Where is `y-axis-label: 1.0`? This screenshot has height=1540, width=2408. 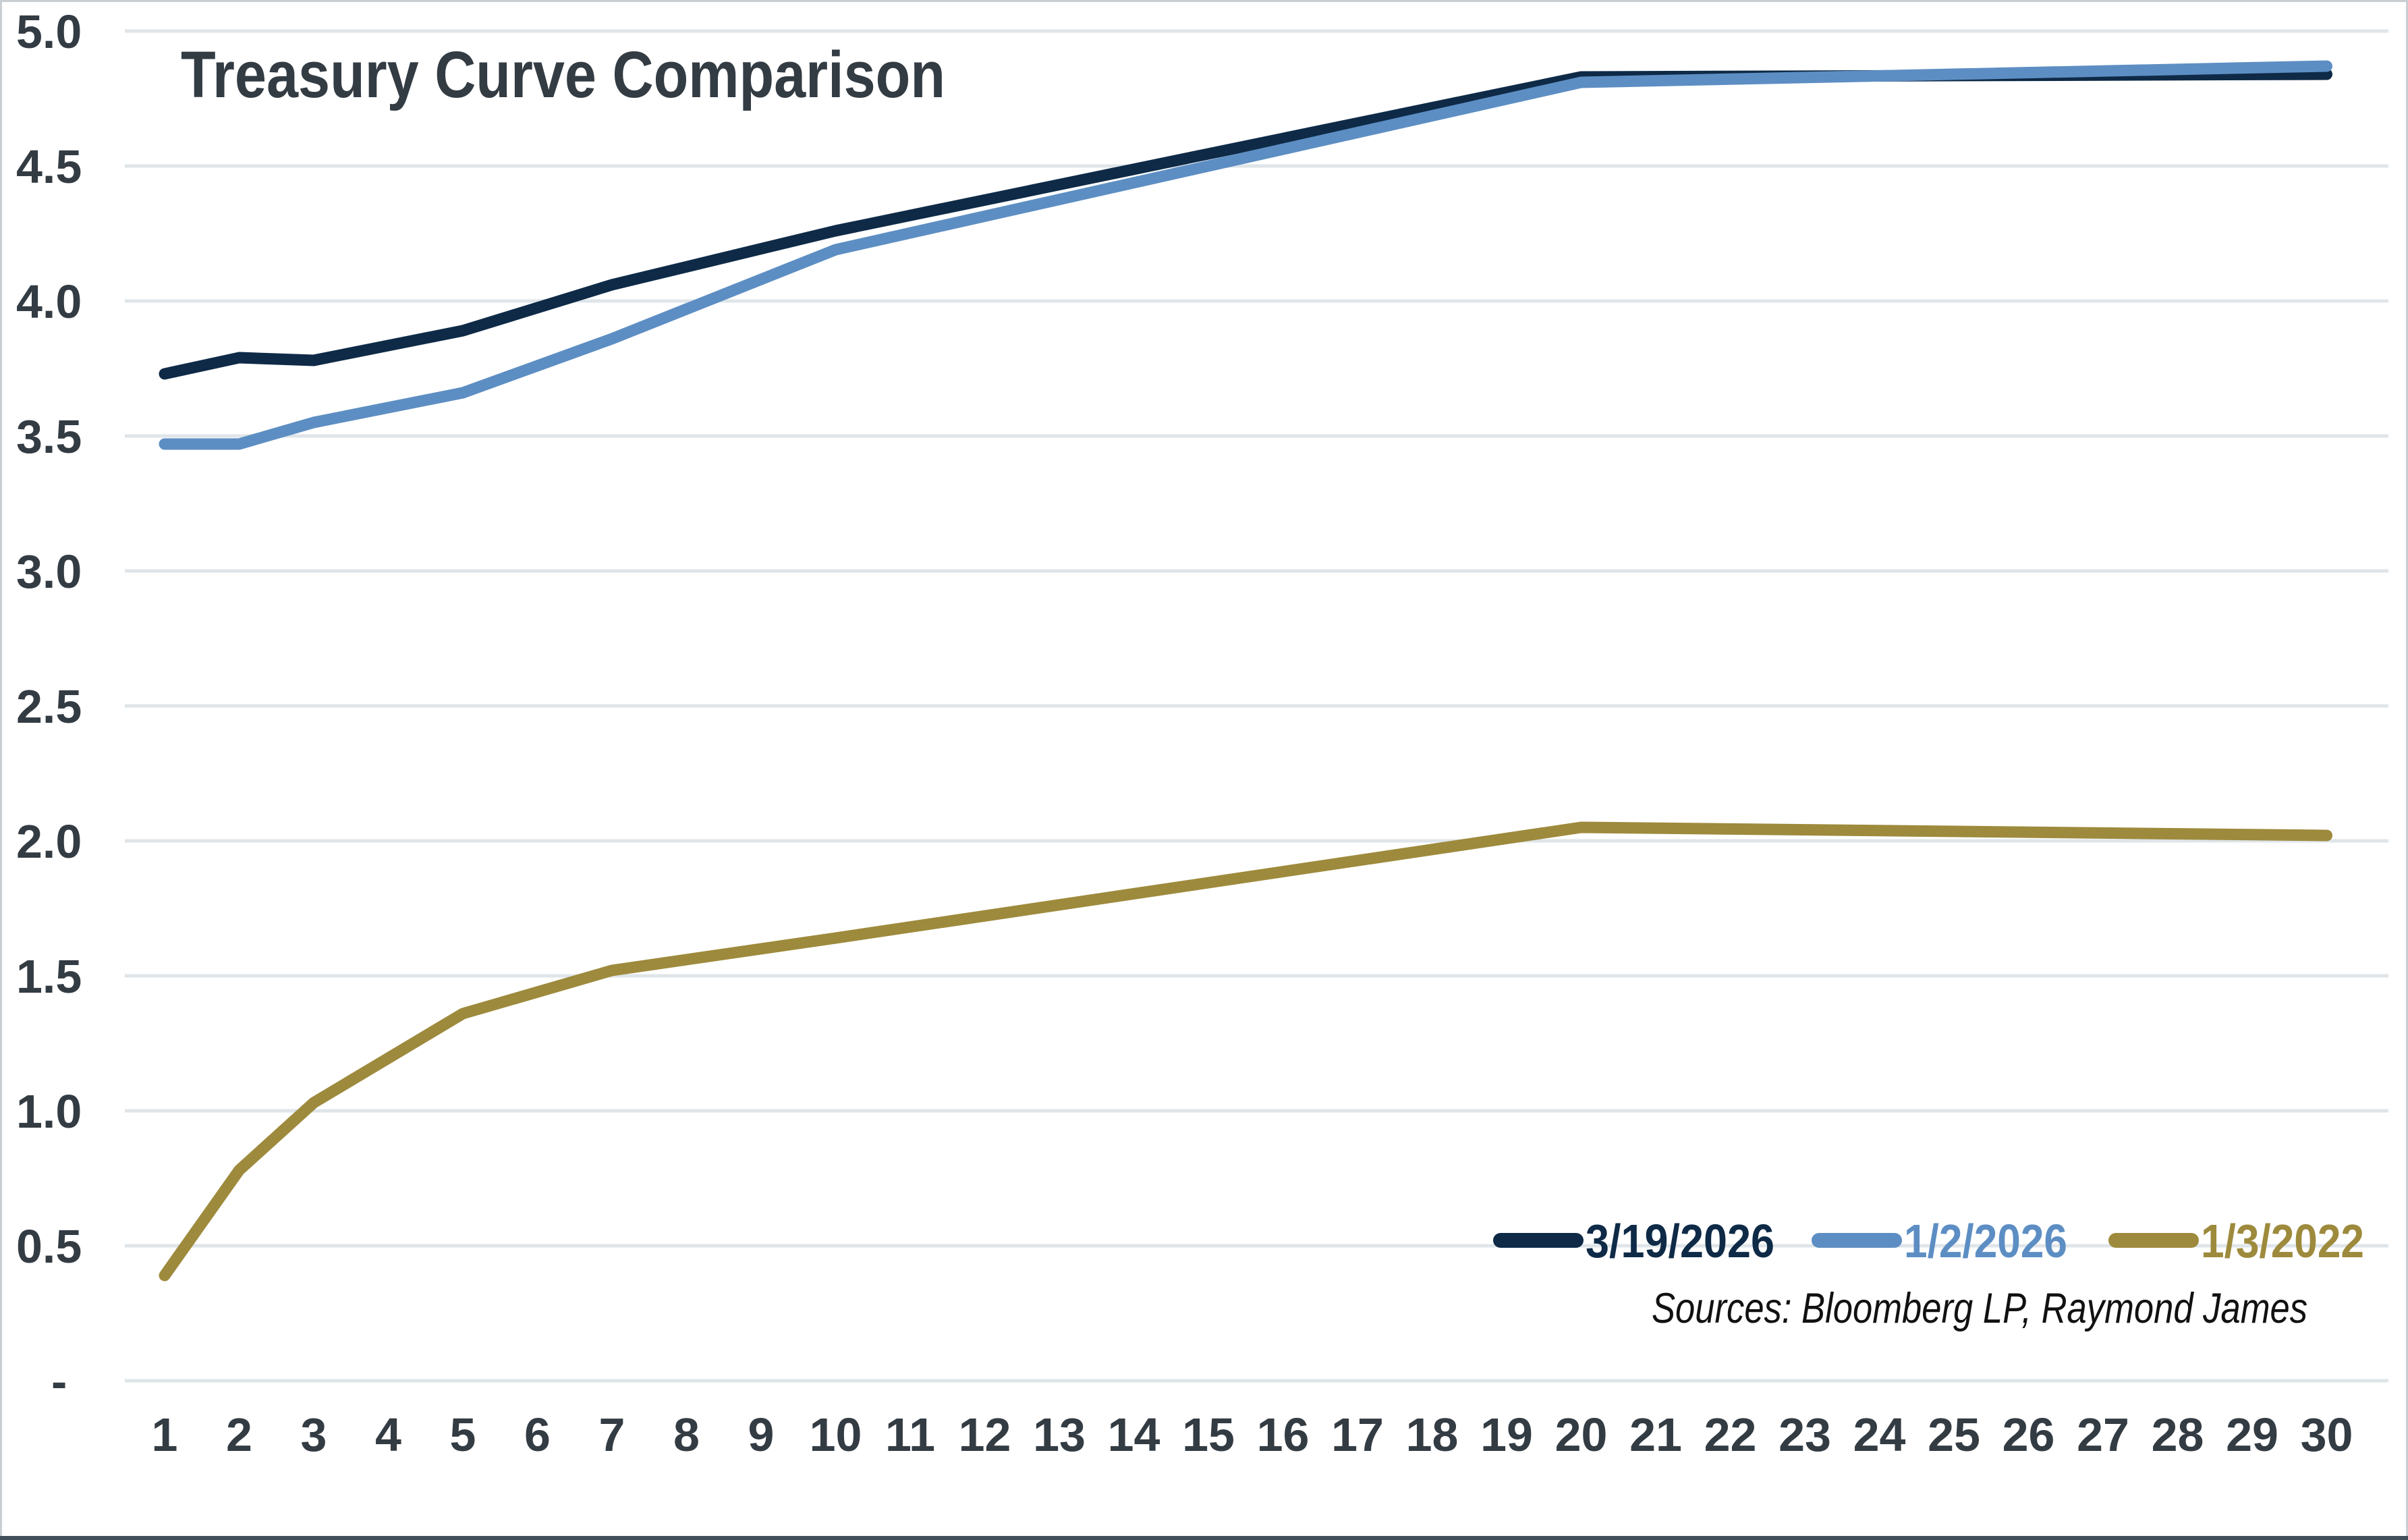
y-axis-label: 1.0 is located at coordinates (49, 1111).